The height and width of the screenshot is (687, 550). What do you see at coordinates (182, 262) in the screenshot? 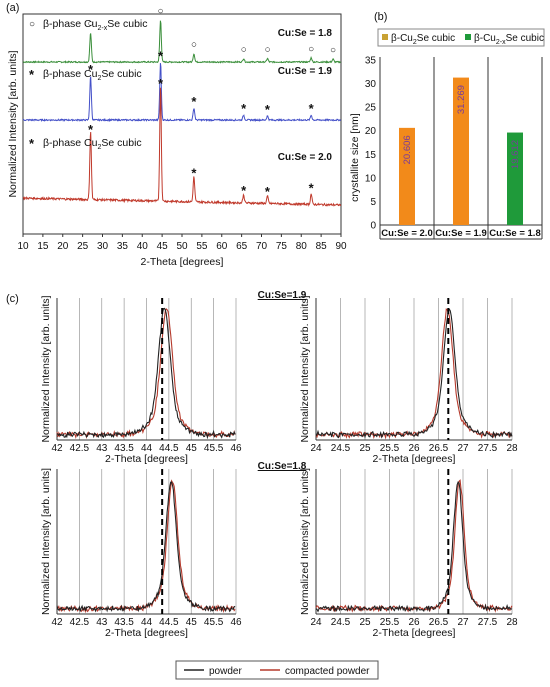
I see `x-axis-label-a: 2-Theta [degrees]` at bounding box center [182, 262].